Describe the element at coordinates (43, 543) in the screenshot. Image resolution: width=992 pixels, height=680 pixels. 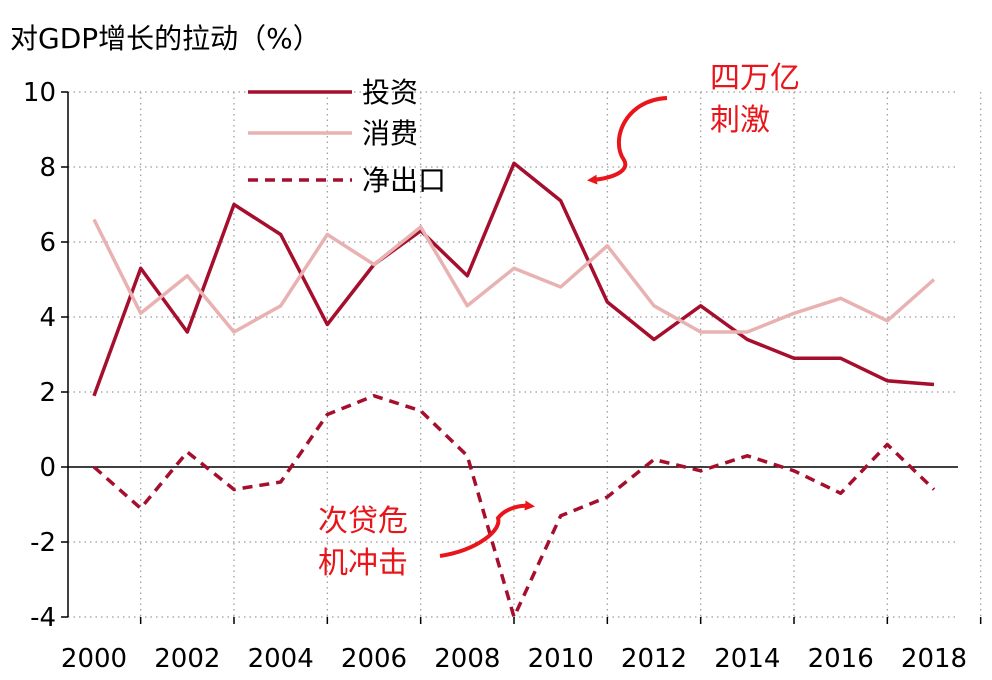
I see `y-tick-label: -2` at that location.